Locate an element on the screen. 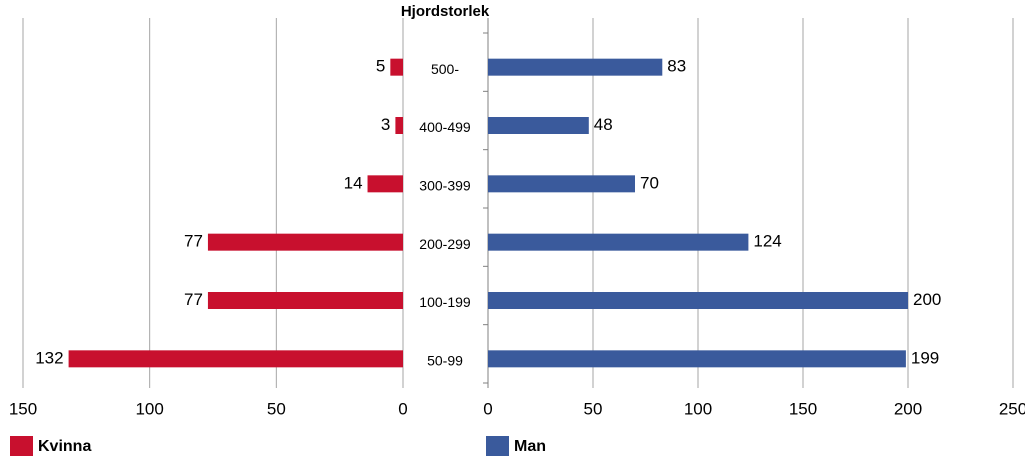 The height and width of the screenshot is (466, 1025). y-tick-label: 100-199 is located at coordinates (445, 302).